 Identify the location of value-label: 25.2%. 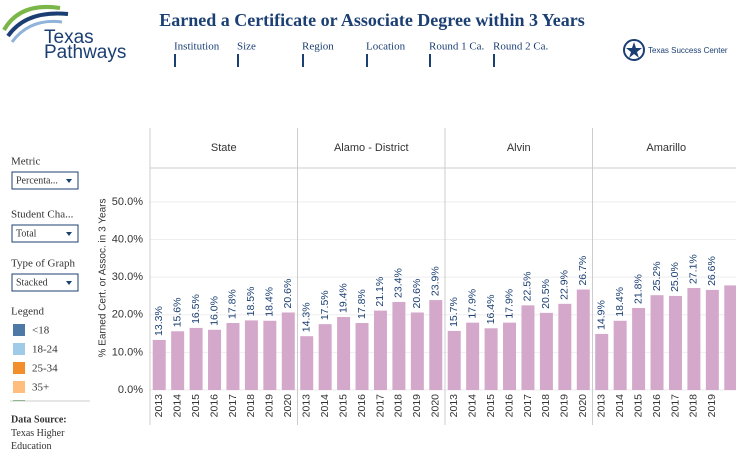
(657, 276).